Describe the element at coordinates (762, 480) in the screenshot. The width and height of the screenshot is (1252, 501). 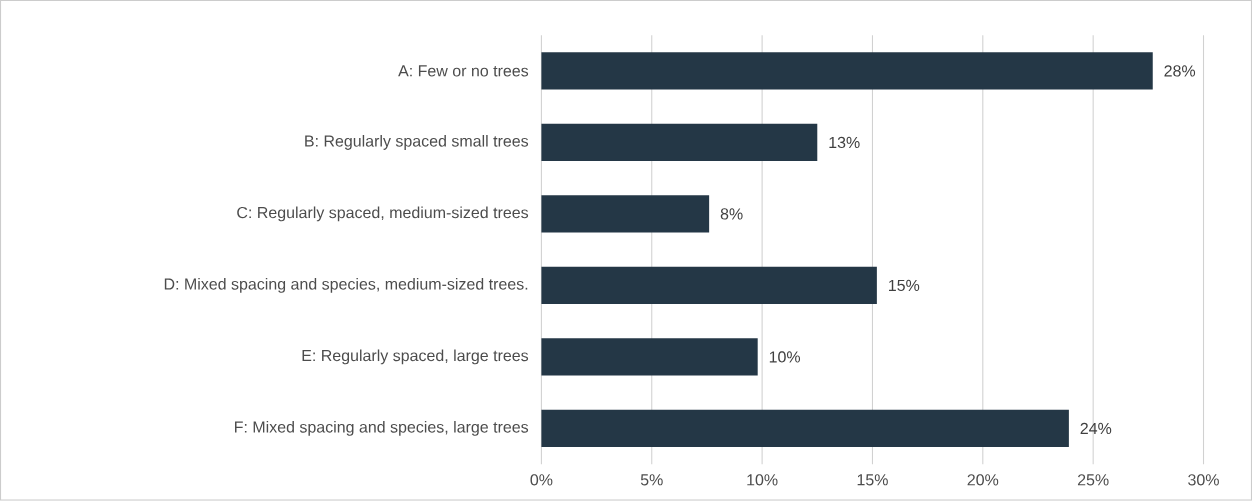
I see `x-tick-label: 10%` at that location.